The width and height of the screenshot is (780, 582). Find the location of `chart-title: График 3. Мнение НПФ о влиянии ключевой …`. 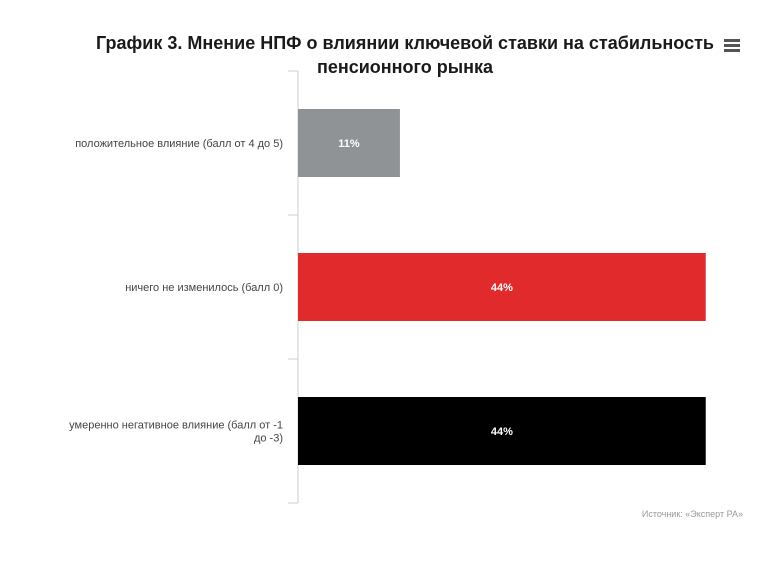

chart-title: График 3. Мнение НПФ о влиянии ключевой … is located at coordinates (405, 55).